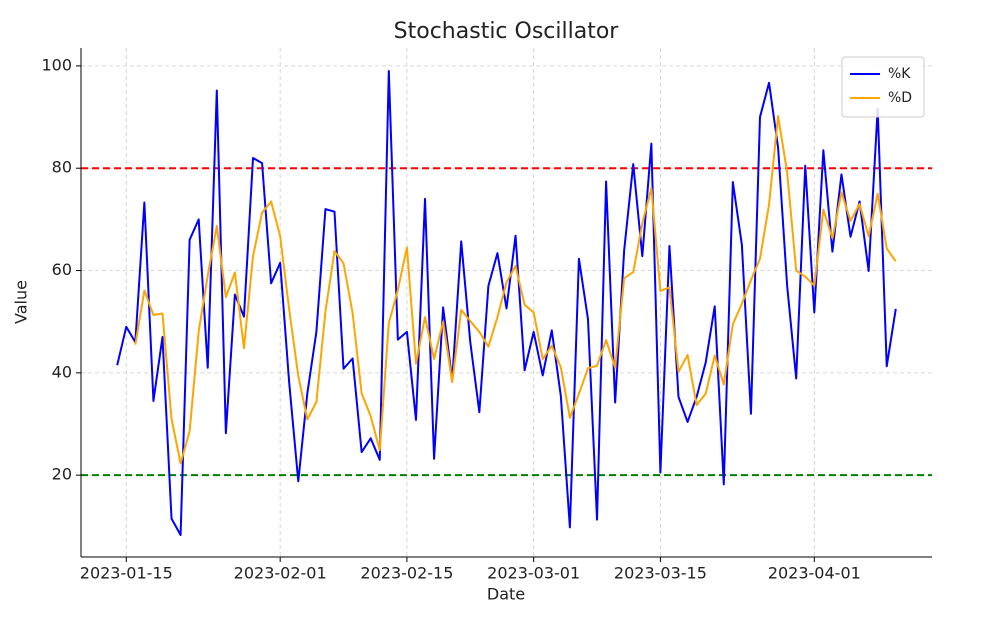  Describe the element at coordinates (507, 31) in the screenshot. I see `chart-title: Stochastic Oscillator` at that location.